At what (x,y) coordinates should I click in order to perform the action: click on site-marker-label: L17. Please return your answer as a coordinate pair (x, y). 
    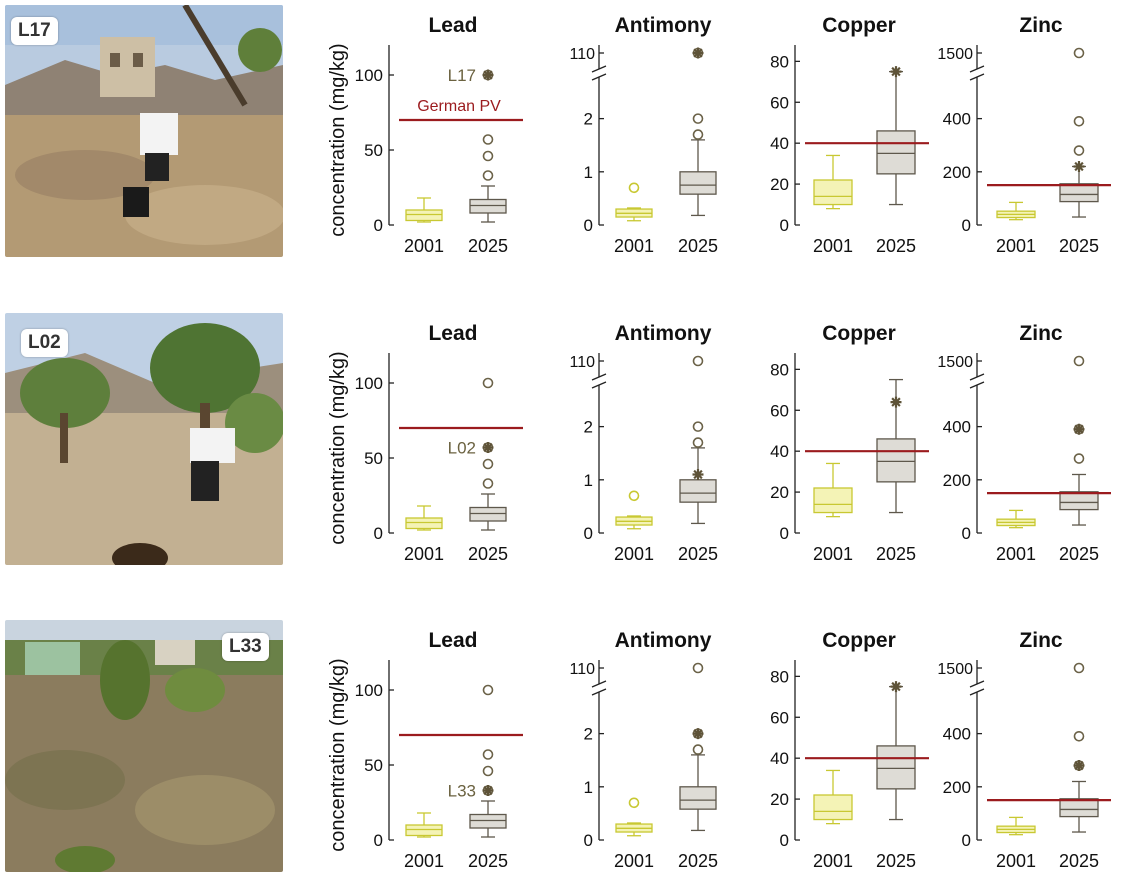
    Looking at the image, I should click on (462, 75).